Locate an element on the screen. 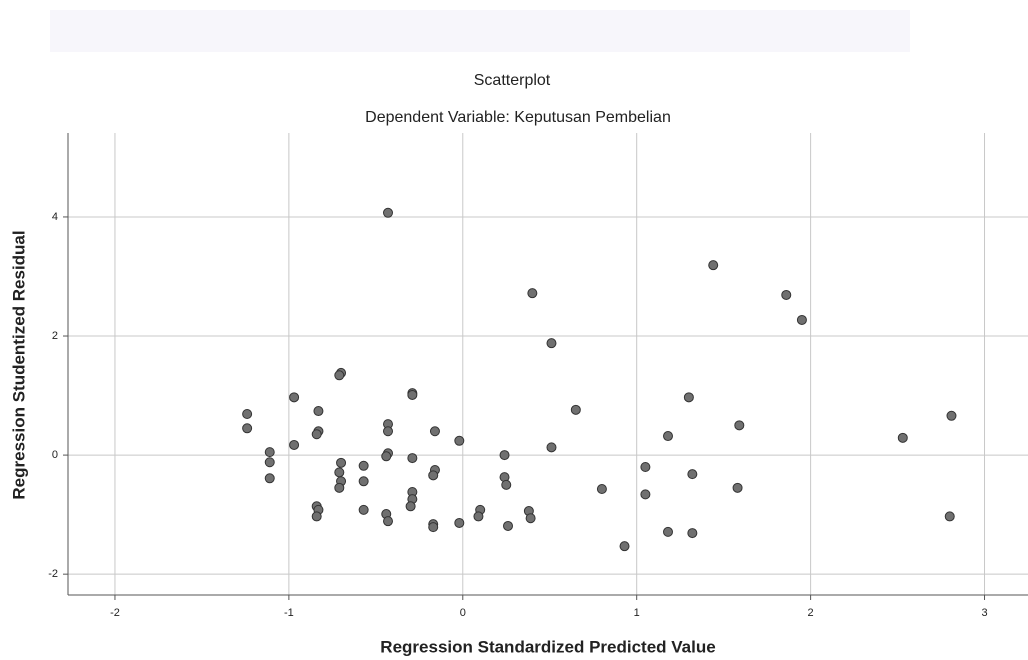 This screenshot has width=1028, height=660. y-tick-label: 2 is located at coordinates (55, 336).